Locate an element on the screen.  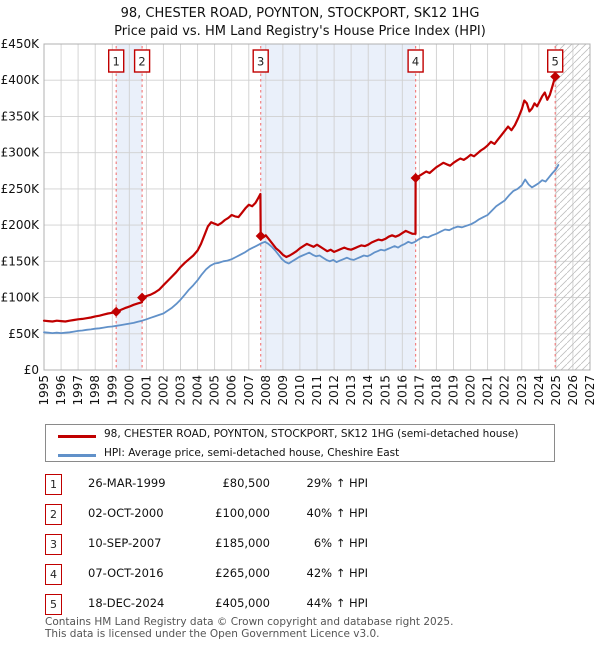
sale-number-label-1: 1 is located at coordinates (116, 62).